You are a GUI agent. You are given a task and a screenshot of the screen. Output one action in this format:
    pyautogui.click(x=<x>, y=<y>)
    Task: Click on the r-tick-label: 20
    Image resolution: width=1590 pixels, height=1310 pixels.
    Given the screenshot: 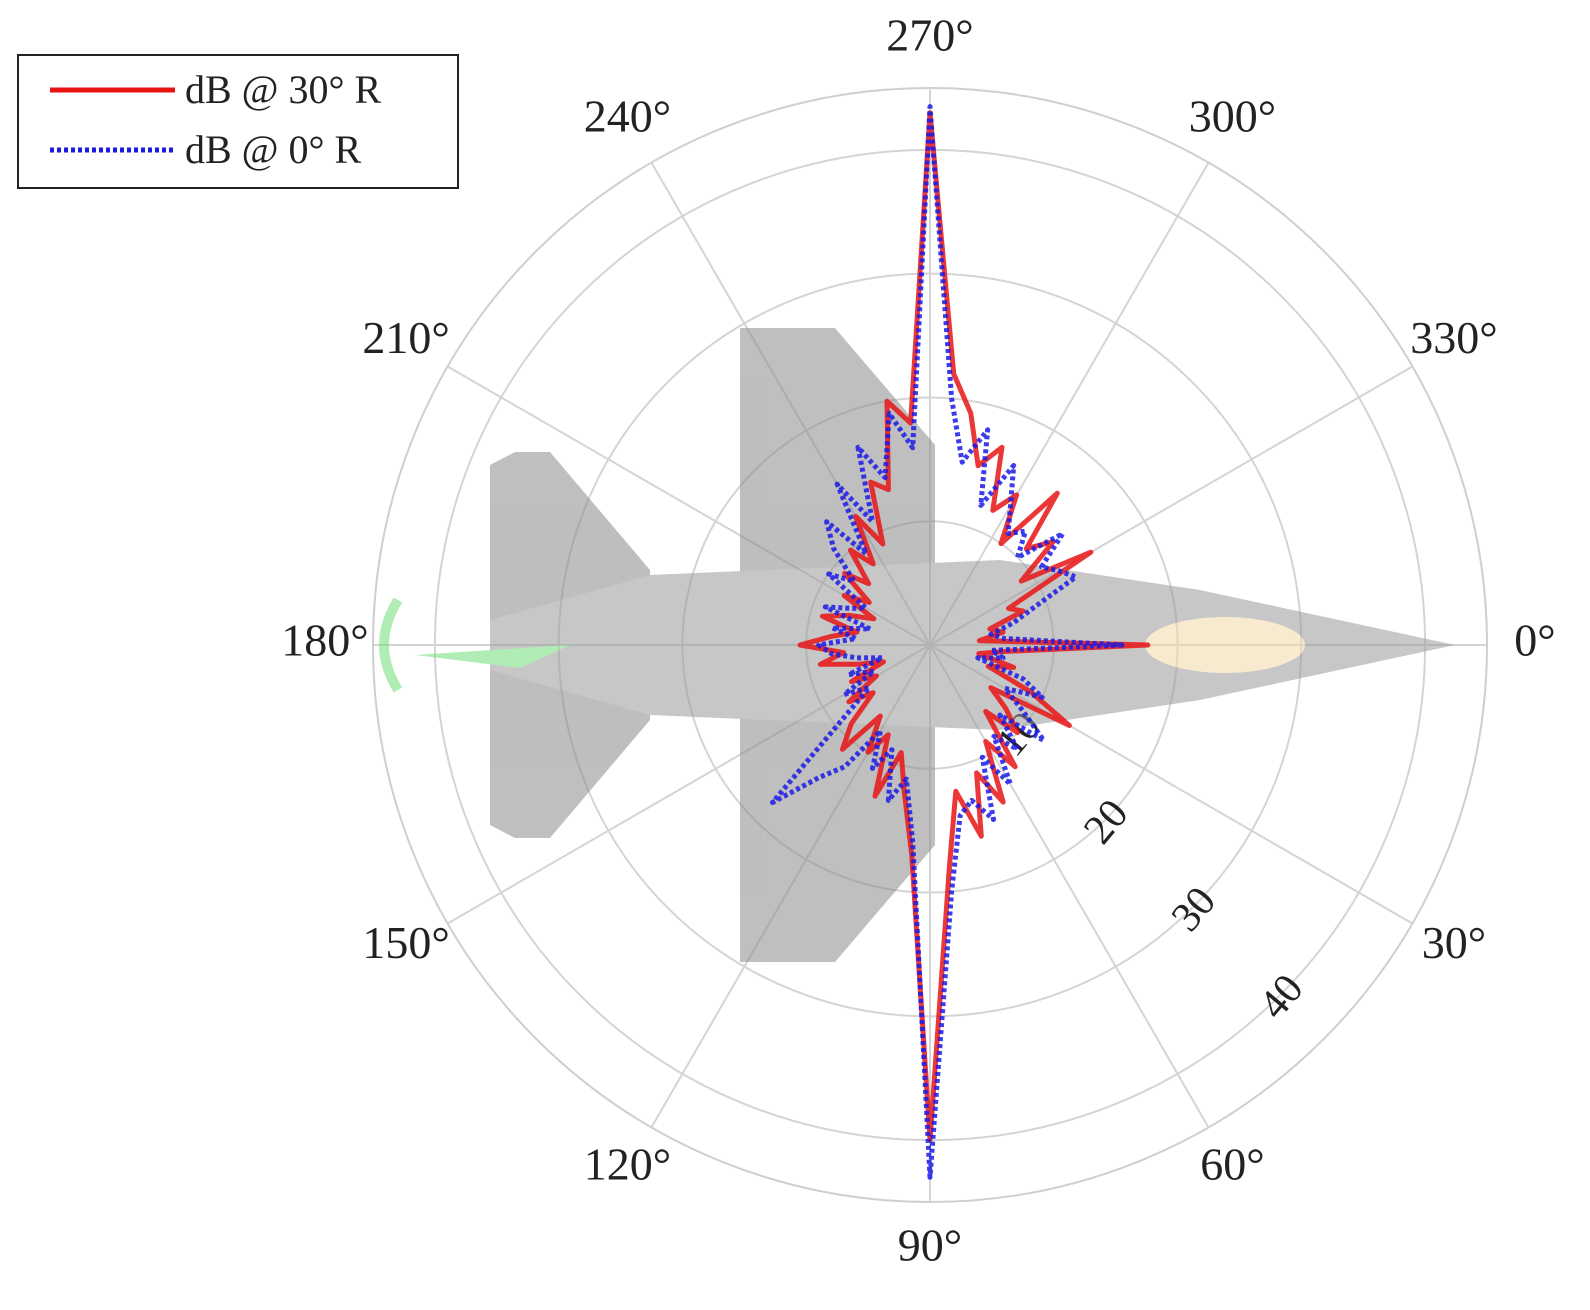 What is the action you would take?
    pyautogui.click(x=1106, y=822)
    